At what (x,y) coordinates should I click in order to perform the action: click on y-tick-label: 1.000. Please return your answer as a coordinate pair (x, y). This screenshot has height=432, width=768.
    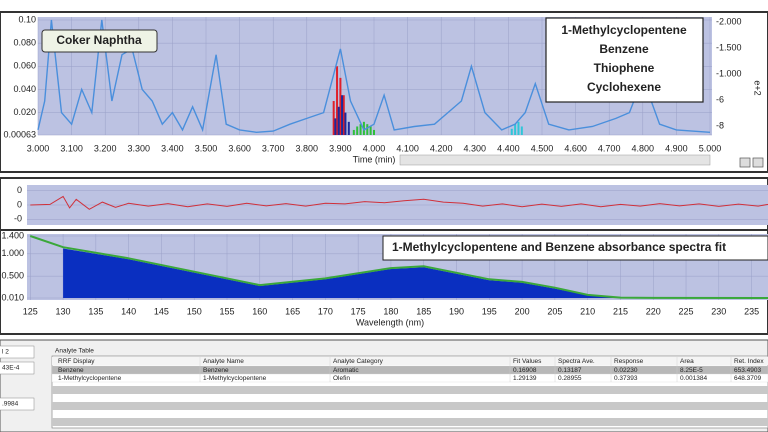
    Looking at the image, I should click on (12, 253).